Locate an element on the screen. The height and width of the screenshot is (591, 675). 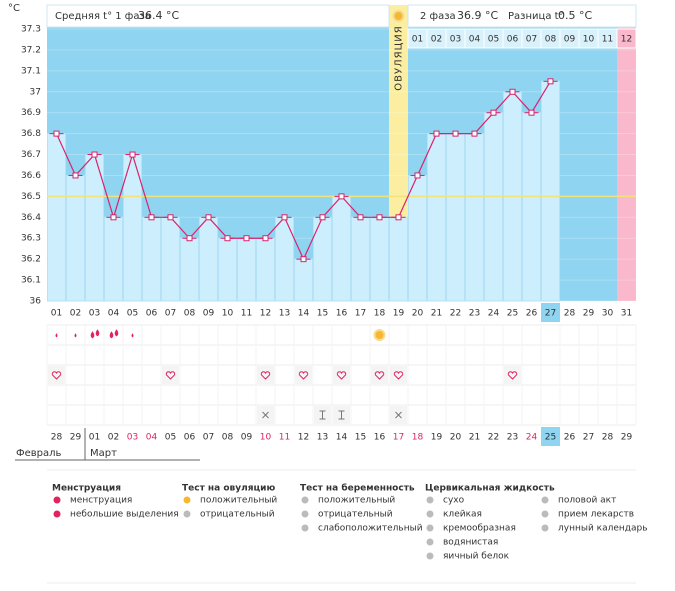
x-tick-label: 22 is located at coordinates (455, 314).